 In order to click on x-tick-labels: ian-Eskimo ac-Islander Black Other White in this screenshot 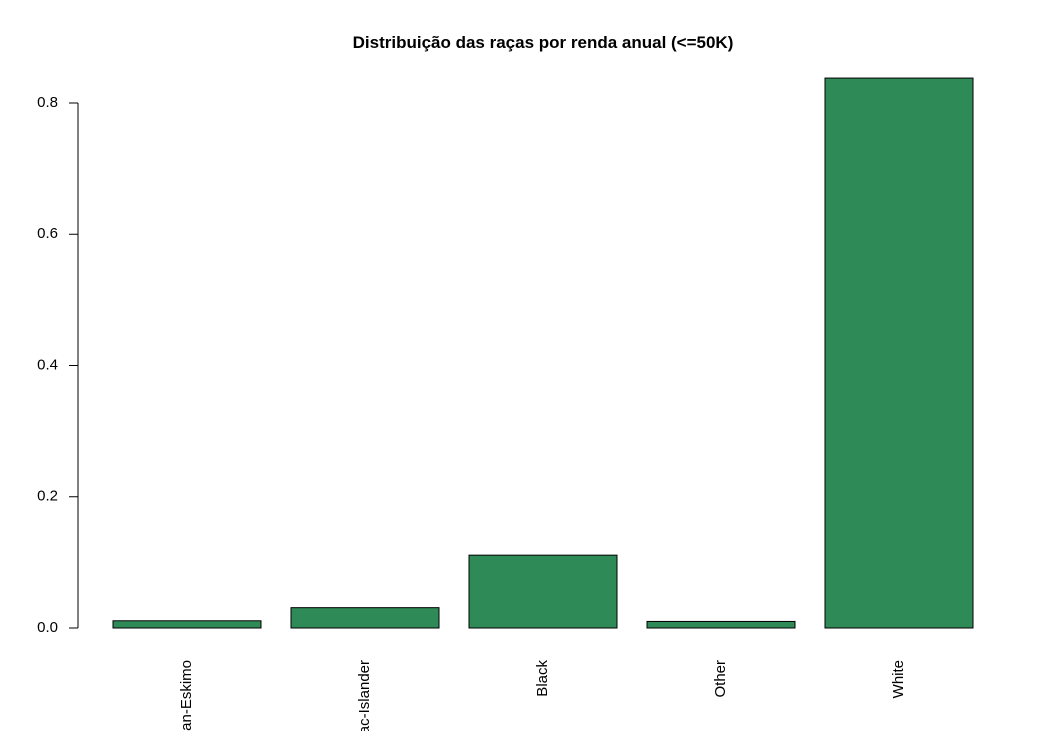, I will do `click(542, 697)`.